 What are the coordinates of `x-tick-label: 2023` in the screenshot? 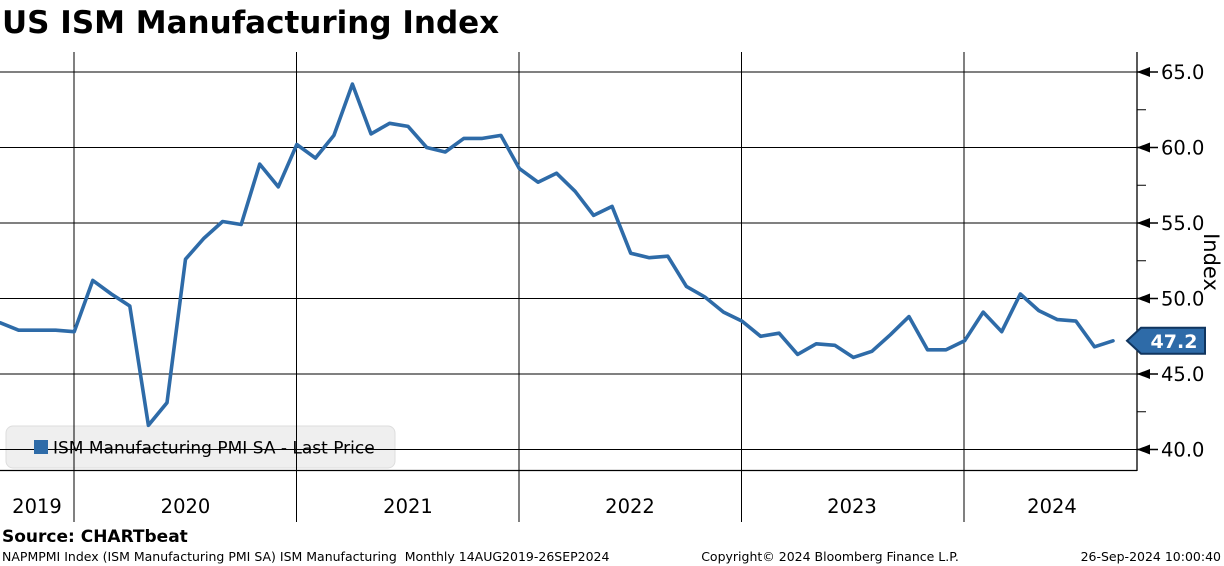 It's located at (852, 506).